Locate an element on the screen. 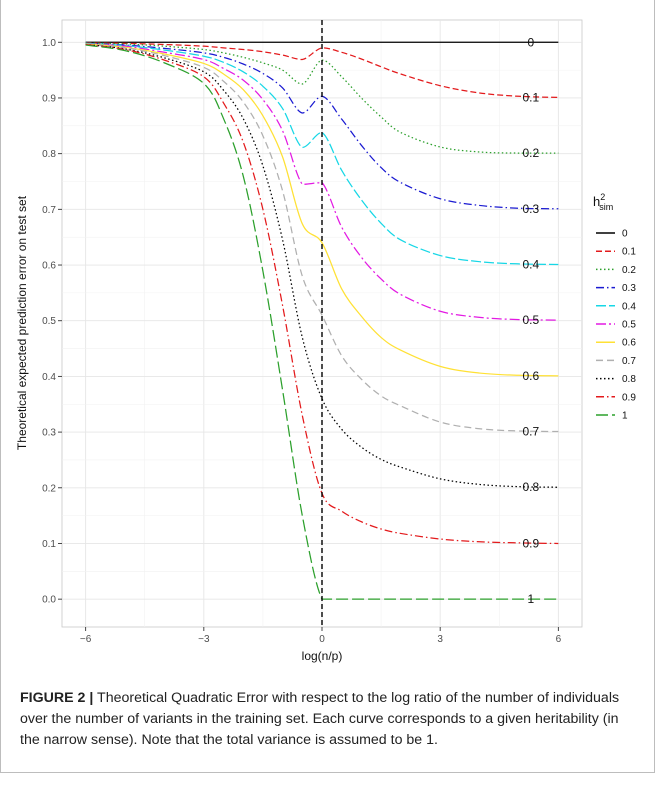  end-label-0.3: 0.3 is located at coordinates (530, 209).